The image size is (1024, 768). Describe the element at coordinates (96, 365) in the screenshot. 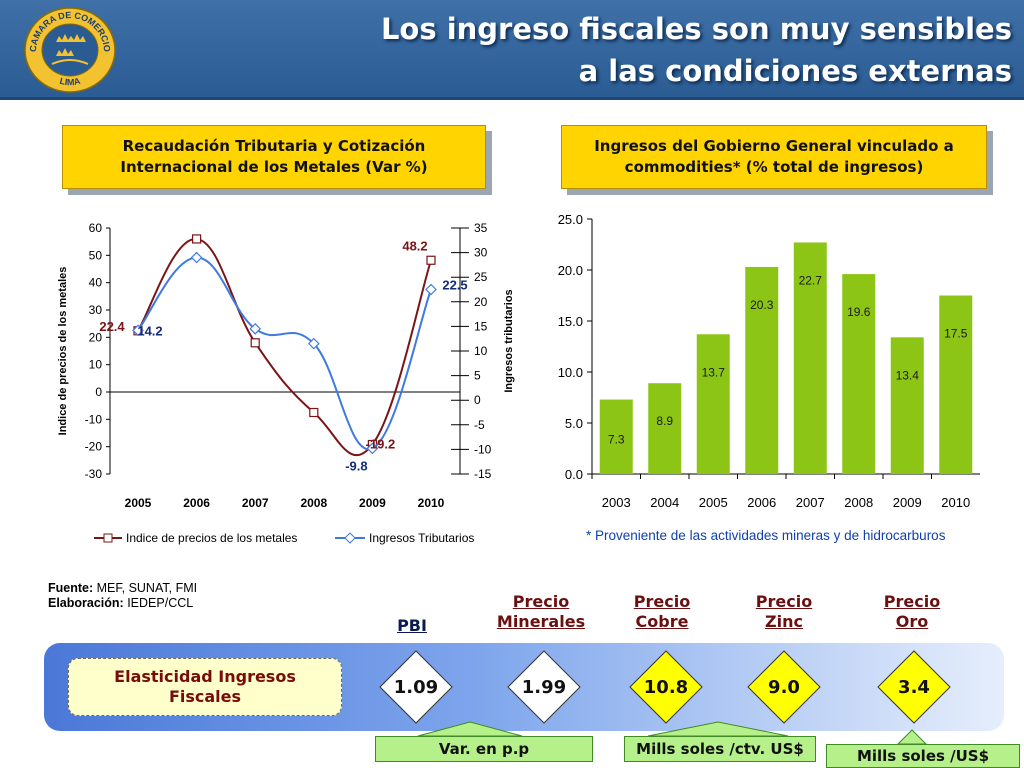

I see `left-tick-label: 10` at that location.